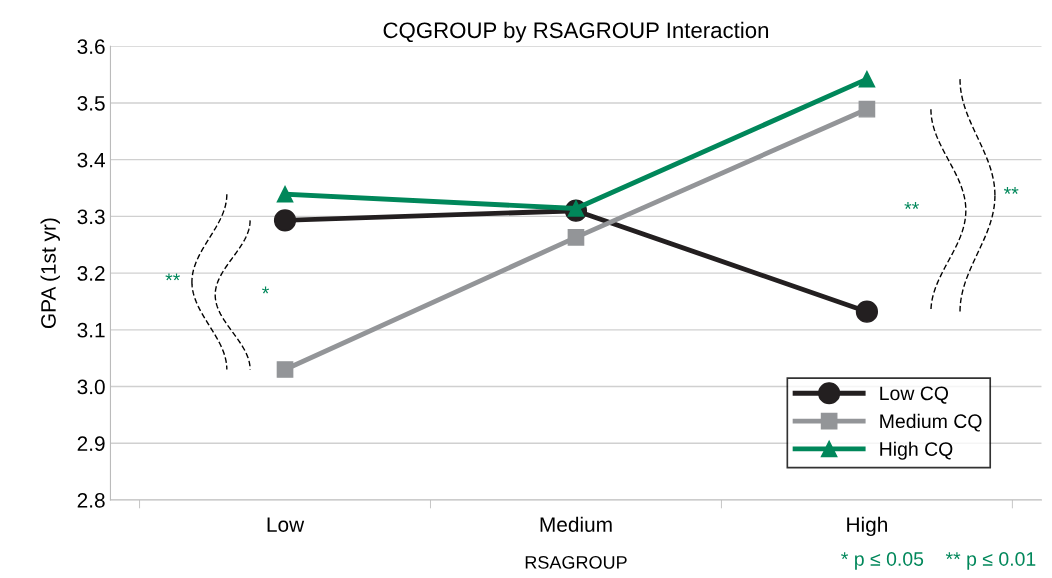 The height and width of the screenshot is (578, 1052). Describe the element at coordinates (91, 46) in the screenshot. I see `y-tick-label: 3.6` at that location.